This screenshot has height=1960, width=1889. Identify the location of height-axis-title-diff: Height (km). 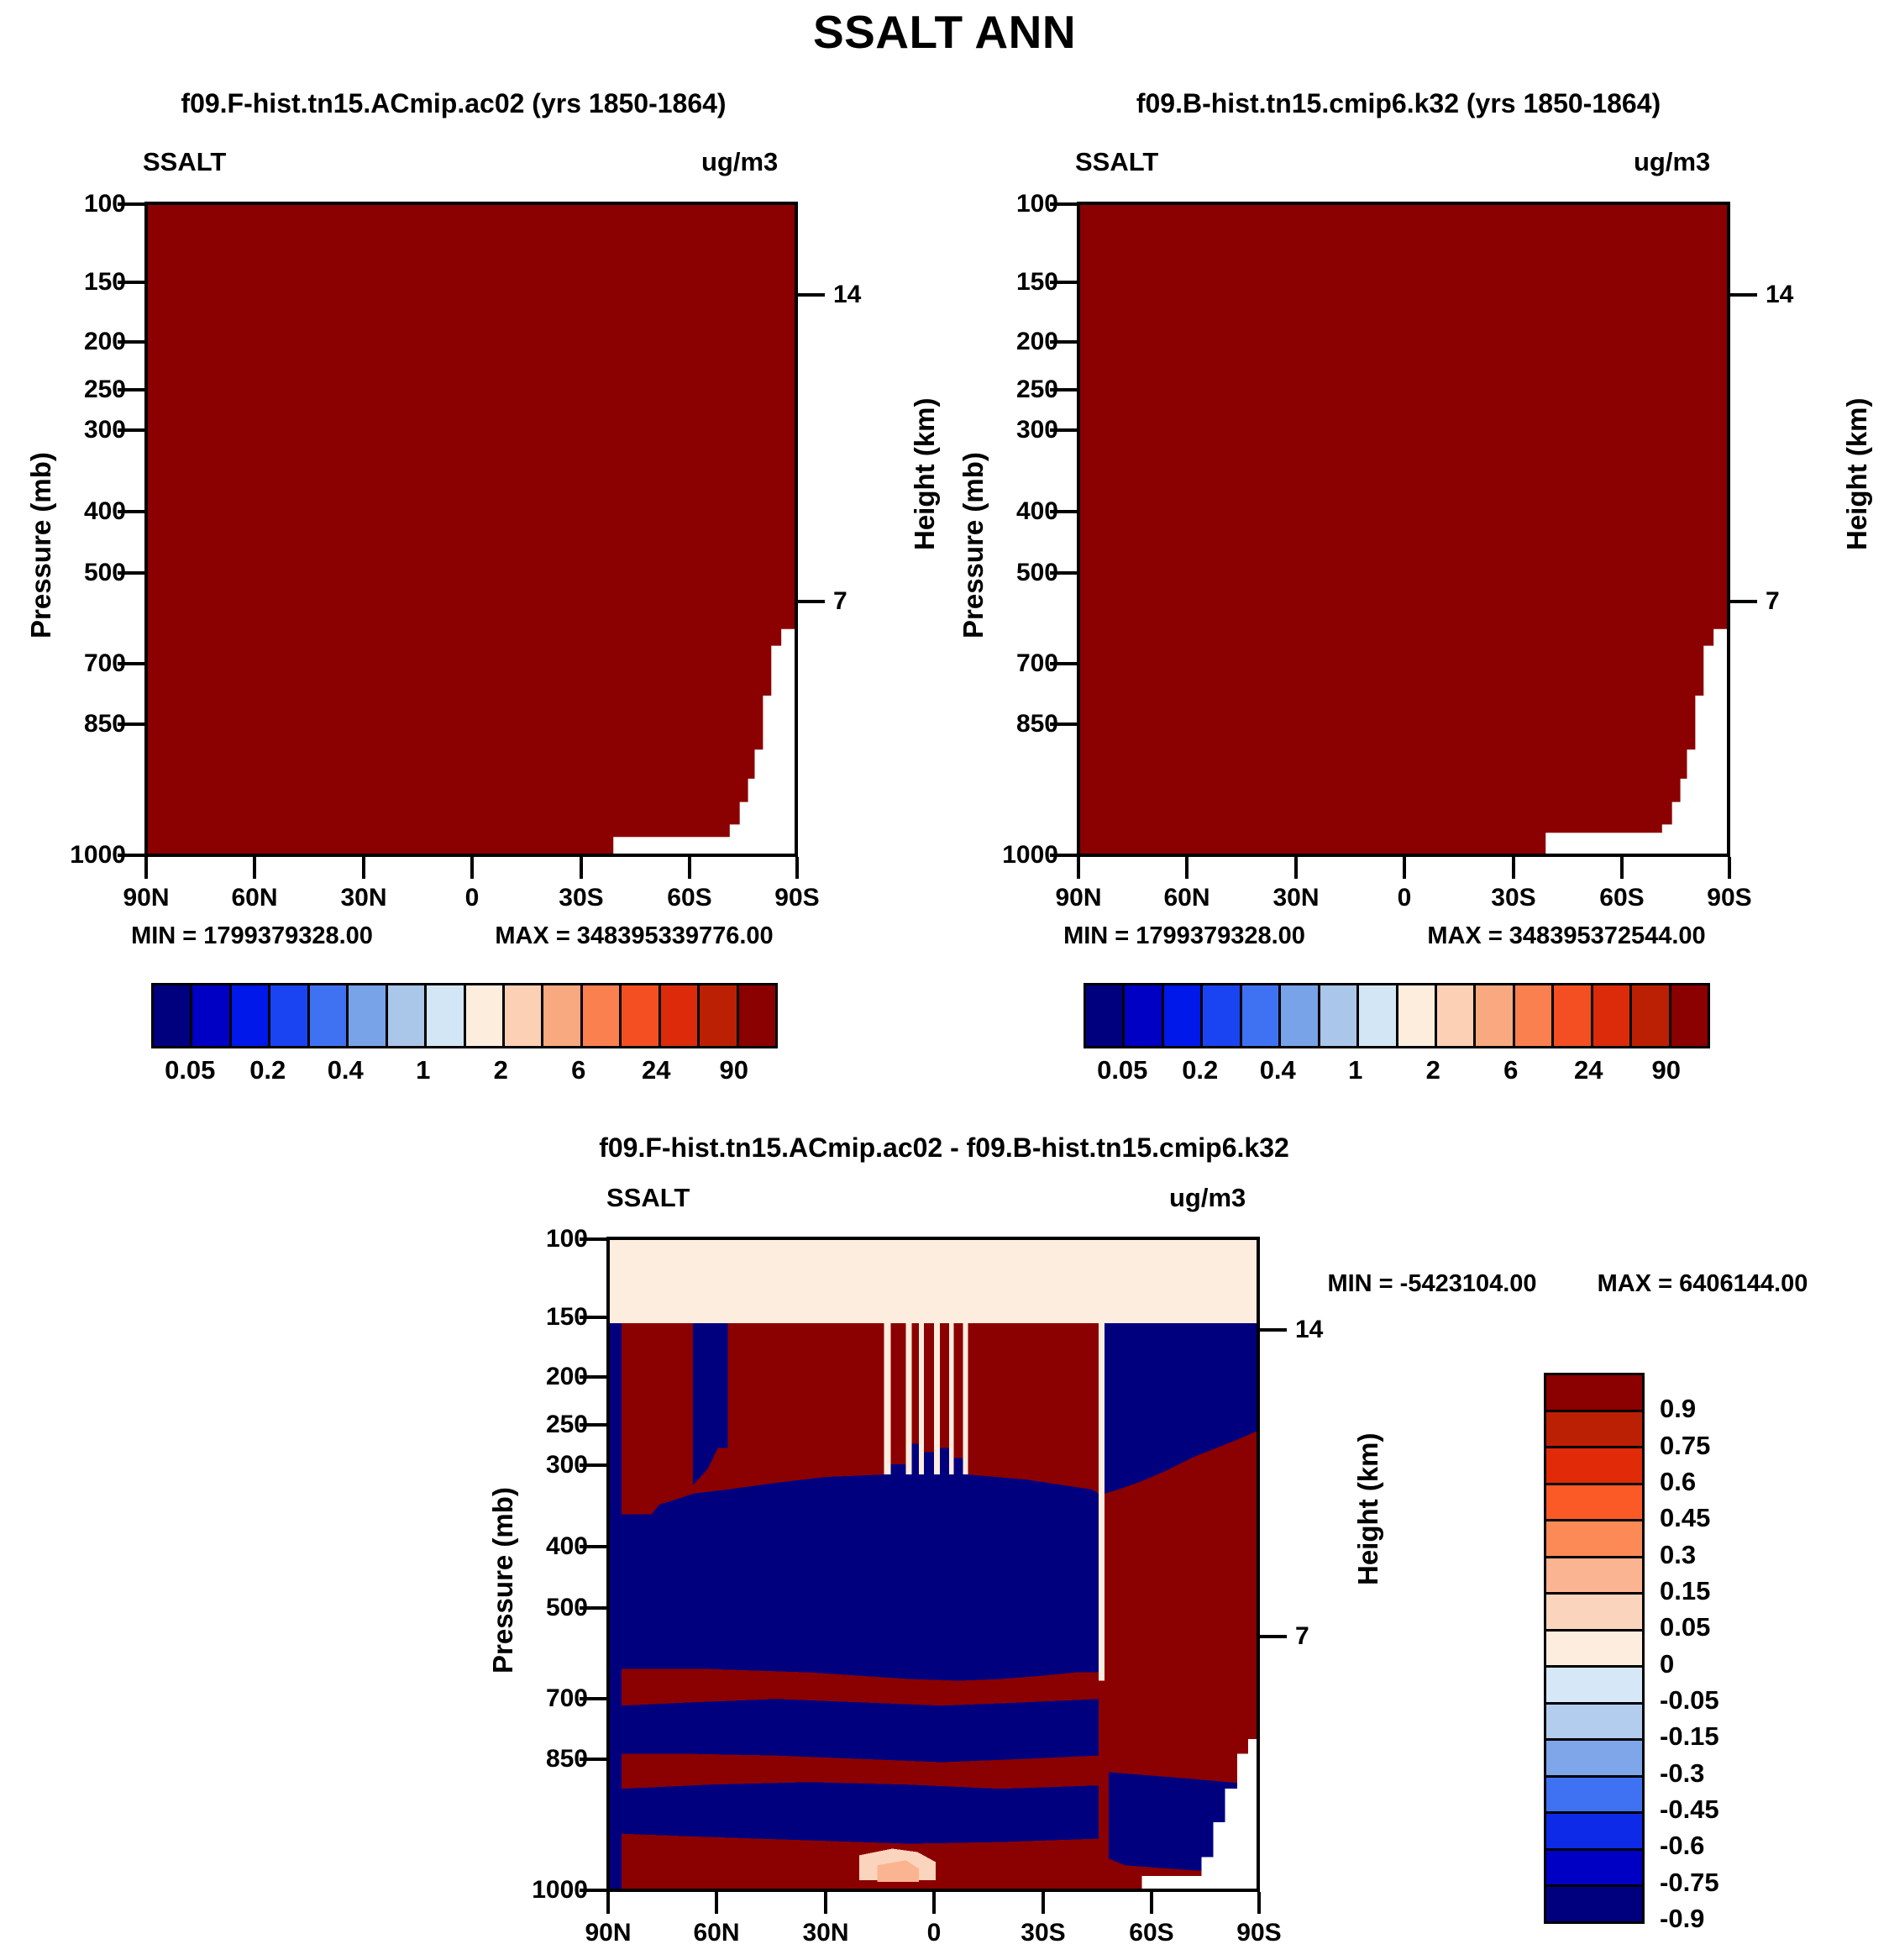
(1367, 1509).